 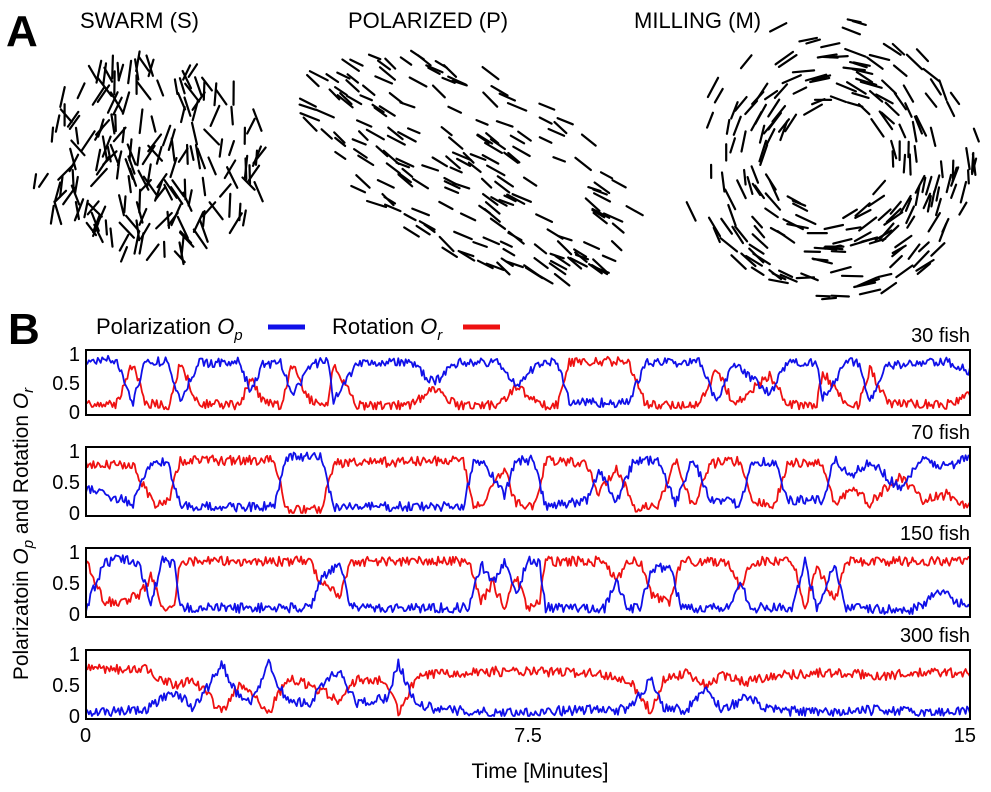 What do you see at coordinates (169, 329) in the screenshot?
I see `legend-polarization-label: Polarization Op` at bounding box center [169, 329].